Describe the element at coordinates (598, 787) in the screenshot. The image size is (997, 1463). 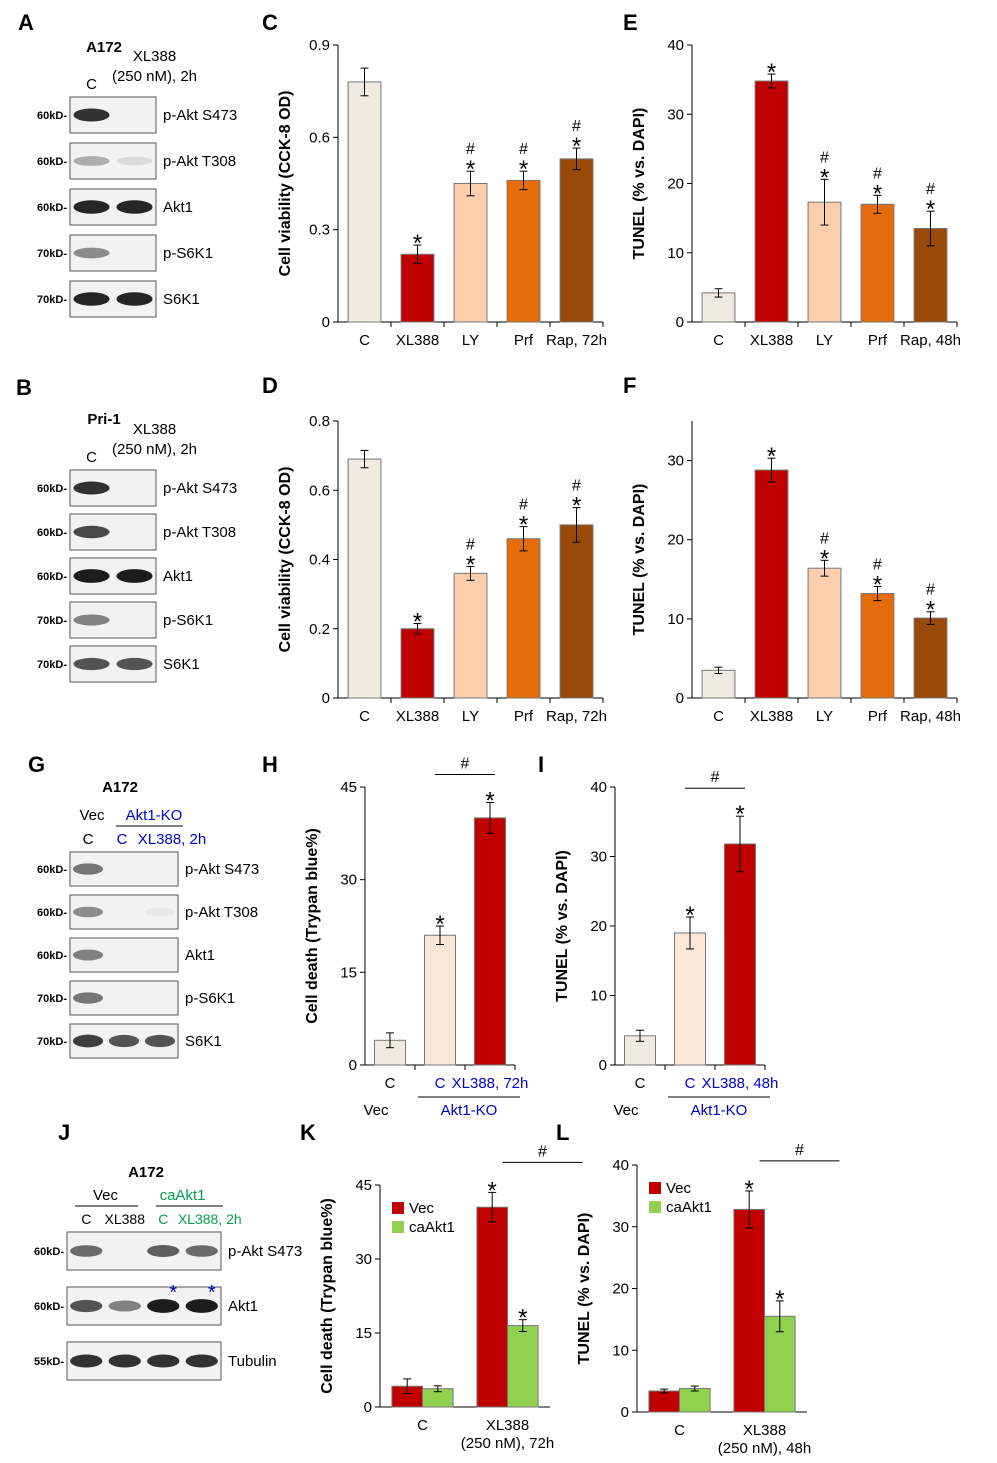
I see `y-tick-label: 40` at that location.